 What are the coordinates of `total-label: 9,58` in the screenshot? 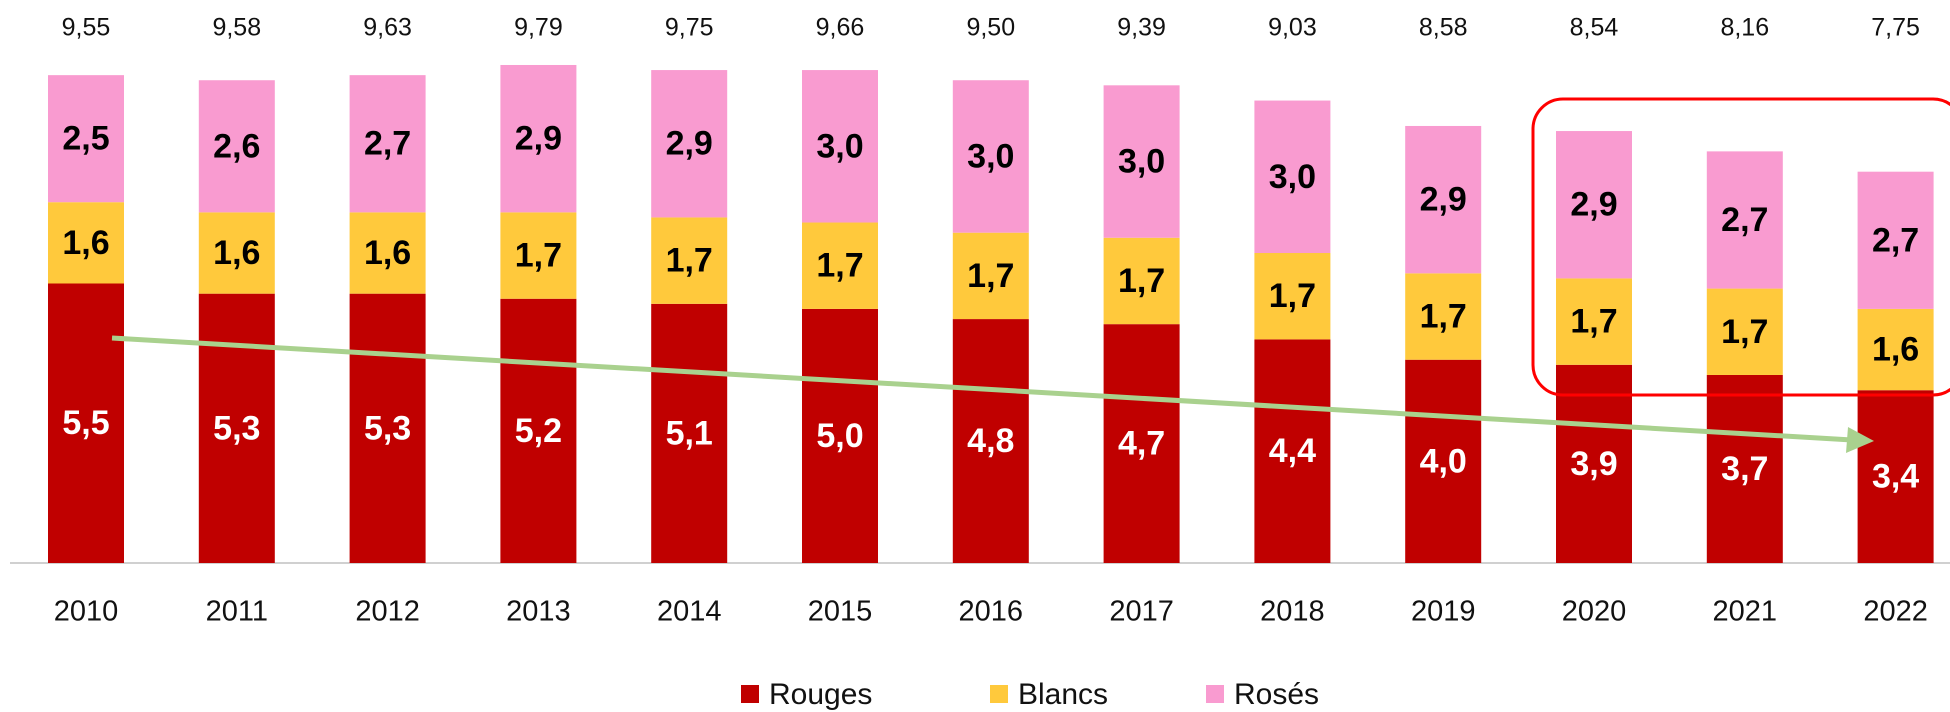 It's located at (236, 28).